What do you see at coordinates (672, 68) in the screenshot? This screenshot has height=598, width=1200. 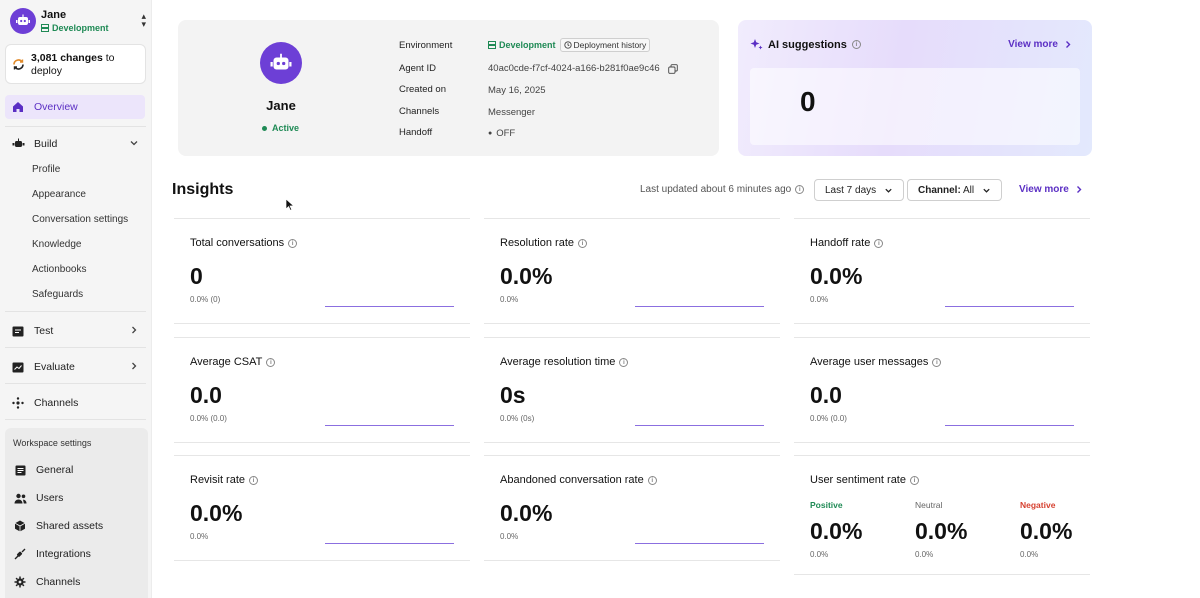 I see `copy-icon` at bounding box center [672, 68].